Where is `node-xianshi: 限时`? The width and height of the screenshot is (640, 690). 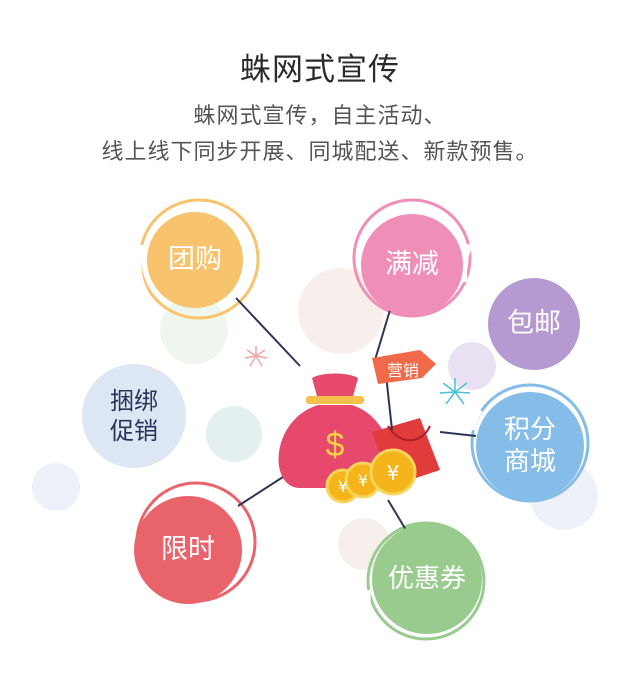
node-xianshi: 限时 is located at coordinates (188, 550).